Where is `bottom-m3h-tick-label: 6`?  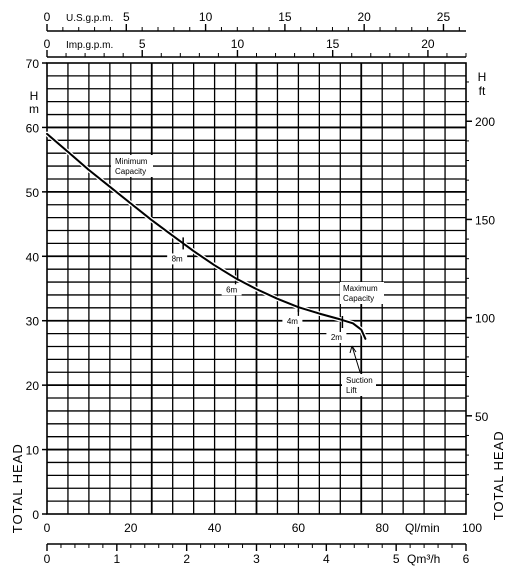 bottom-m3h-tick-label: 6 is located at coordinates (466, 559).